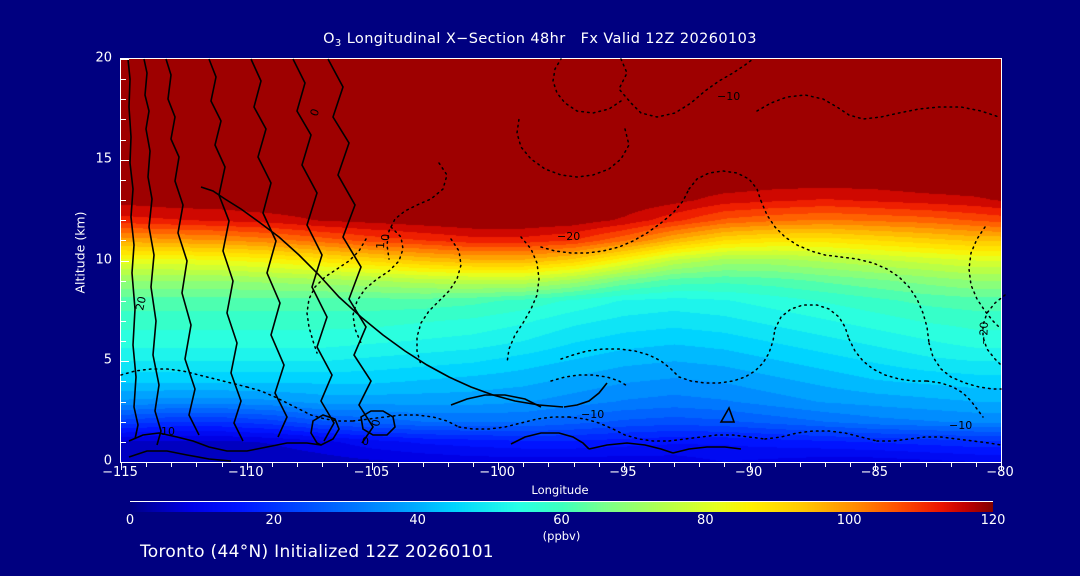  I want to click on x-axis-tick-label: −95, so click(623, 472).